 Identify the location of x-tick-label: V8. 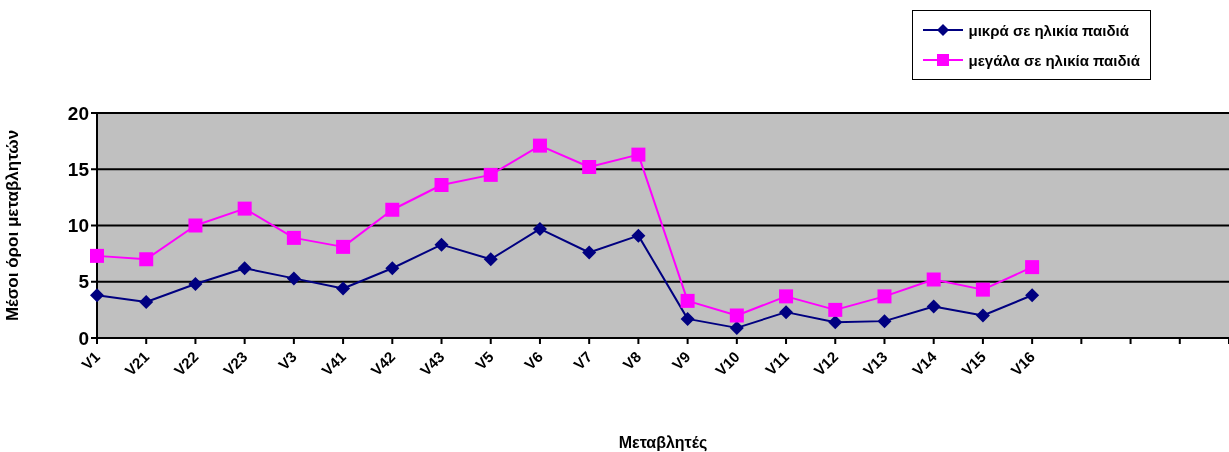
(632, 360).